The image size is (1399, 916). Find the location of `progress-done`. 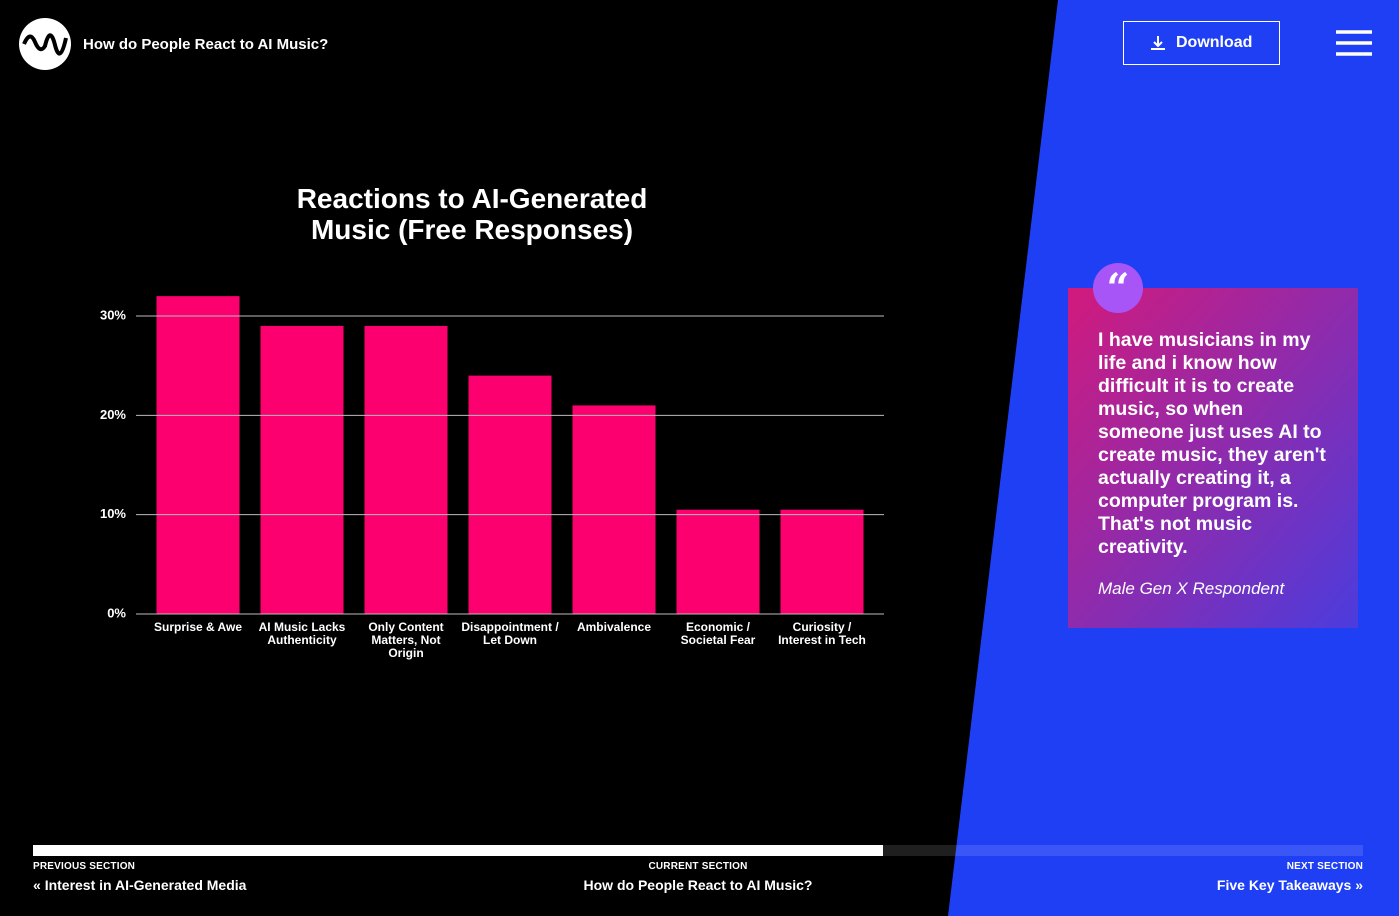

progress-done is located at coordinates (458, 850).